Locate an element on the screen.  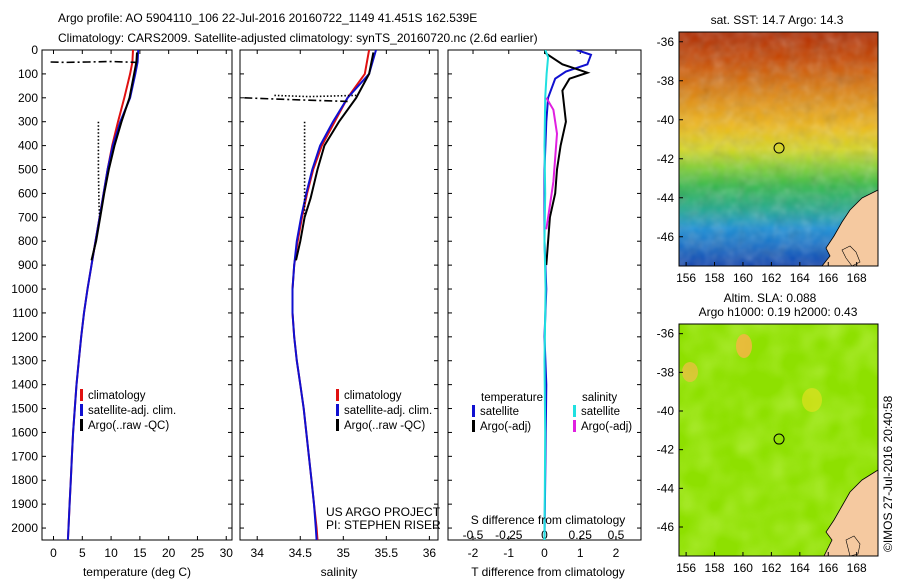
legend-title-temperature: temperature is located at coordinates (512, 398).